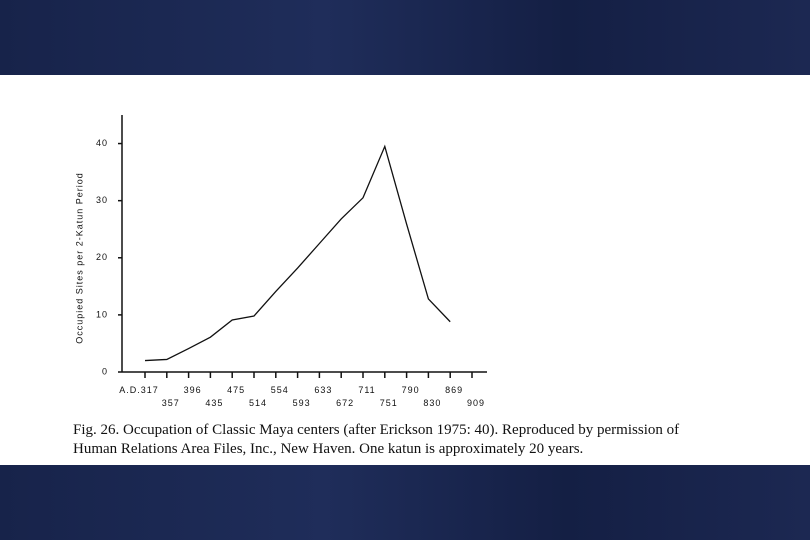 This screenshot has width=810, height=540. I want to click on x-tick-label: 435, so click(214, 403).